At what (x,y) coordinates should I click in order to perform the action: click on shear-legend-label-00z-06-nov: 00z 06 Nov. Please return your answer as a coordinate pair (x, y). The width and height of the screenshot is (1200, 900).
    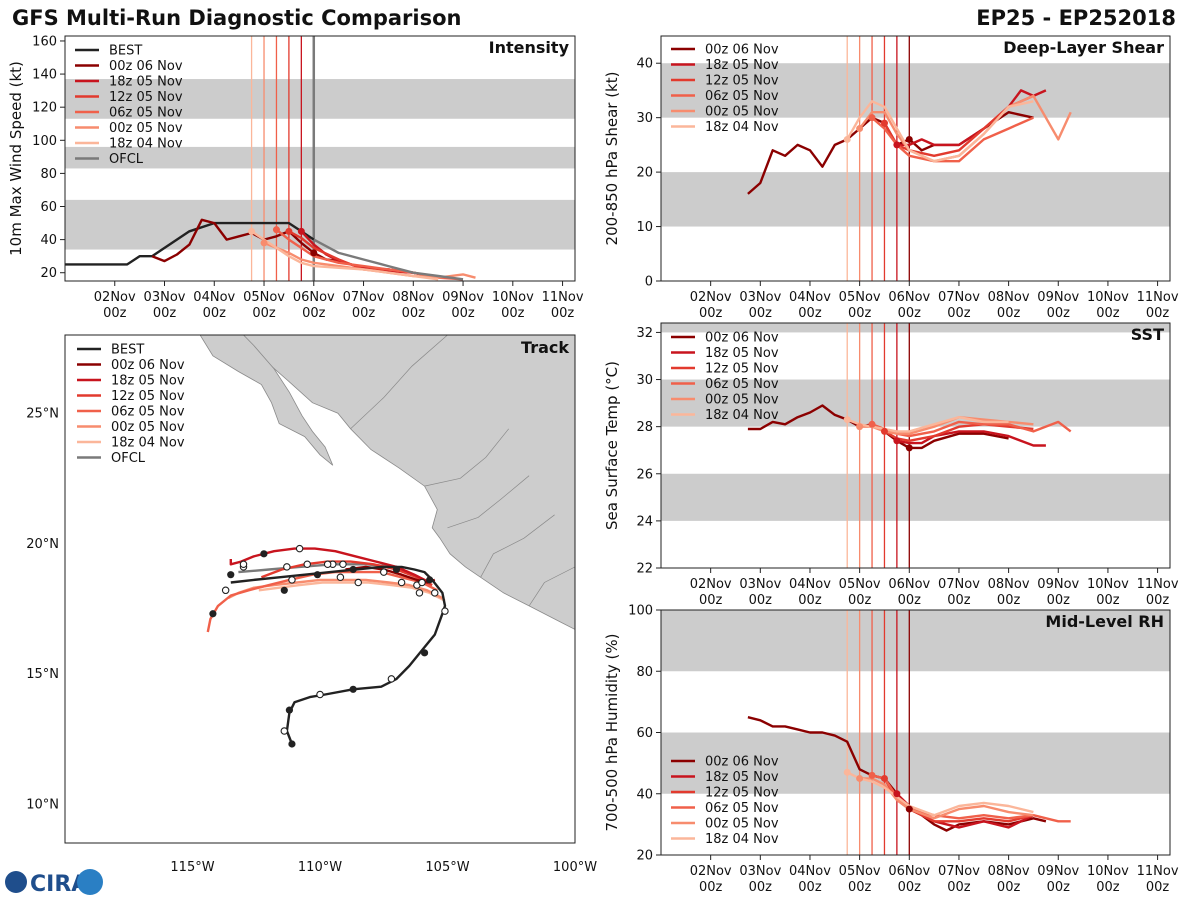
    Looking at the image, I should click on (742, 50).